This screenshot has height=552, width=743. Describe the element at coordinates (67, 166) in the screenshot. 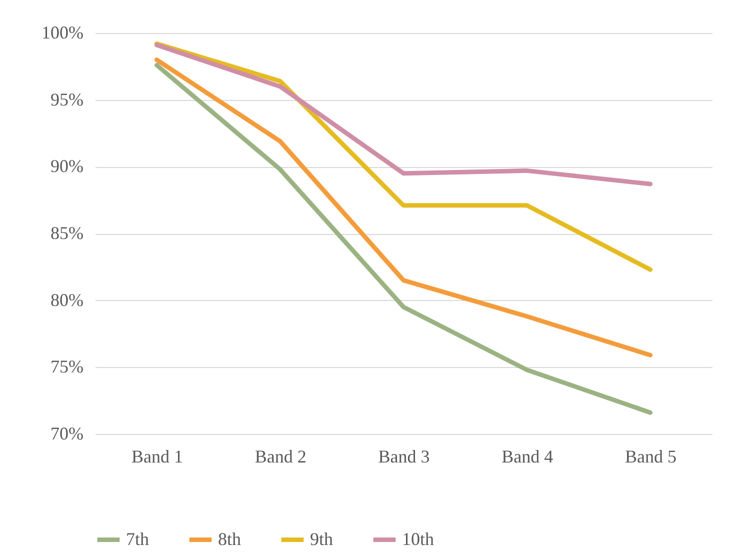

I see `y-tick-label: 90%` at that location.